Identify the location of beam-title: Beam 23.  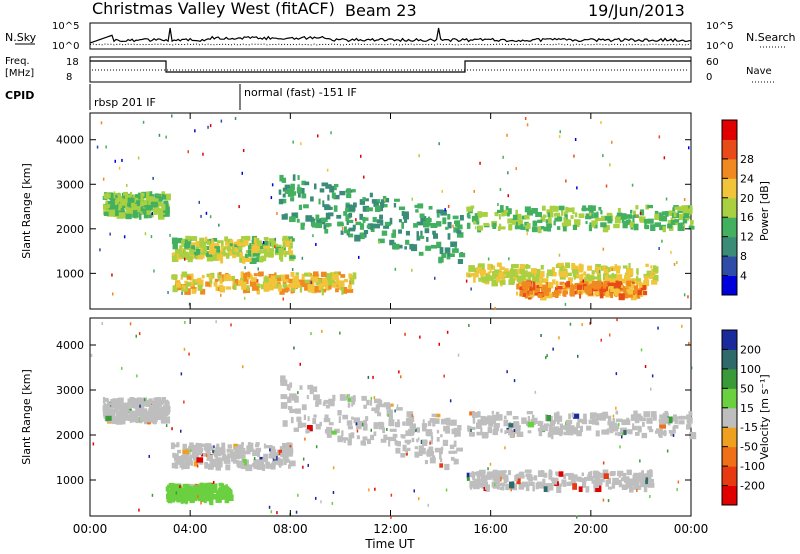
(381, 10).